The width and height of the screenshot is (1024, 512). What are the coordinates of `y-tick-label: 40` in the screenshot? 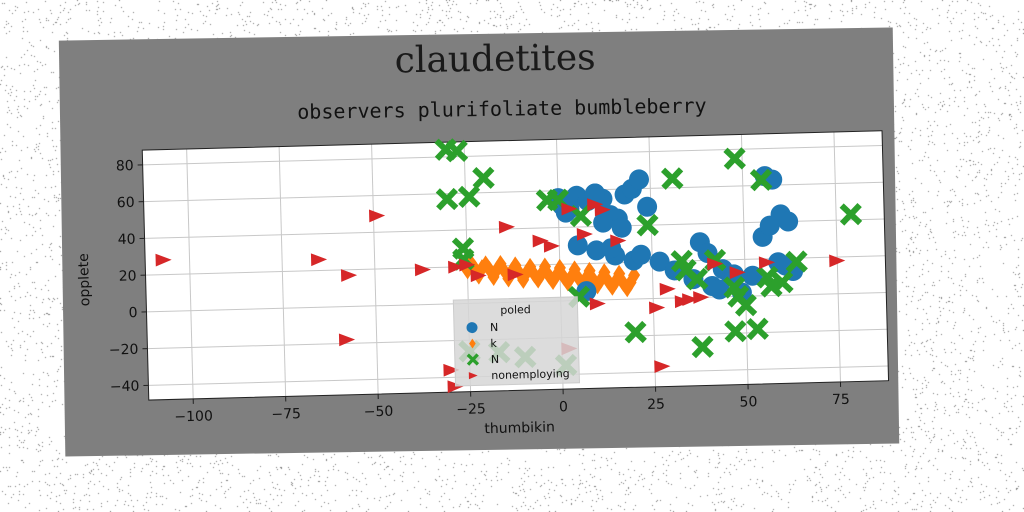 It's located at (127, 240).